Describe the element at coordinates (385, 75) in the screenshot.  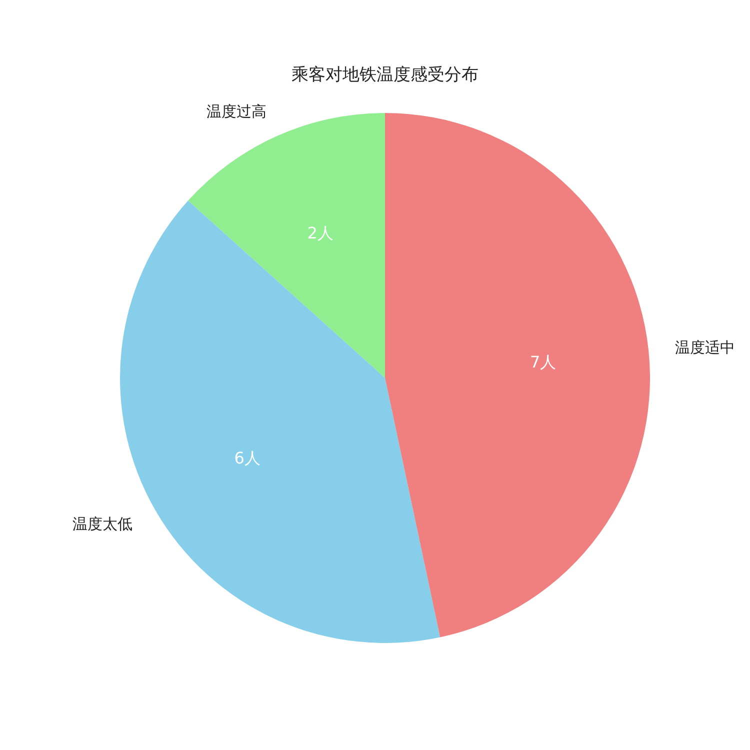
I see `chart-title: 乘客对地铁温度感受分布` at that location.